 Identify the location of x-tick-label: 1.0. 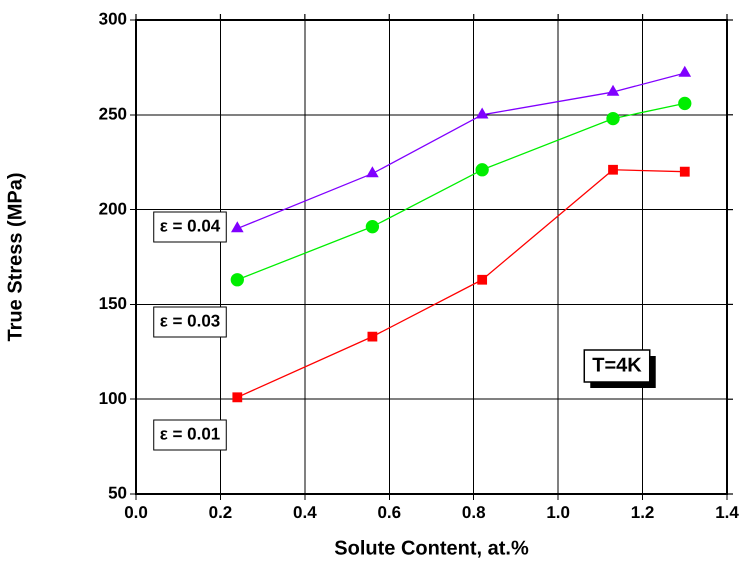
(558, 512).